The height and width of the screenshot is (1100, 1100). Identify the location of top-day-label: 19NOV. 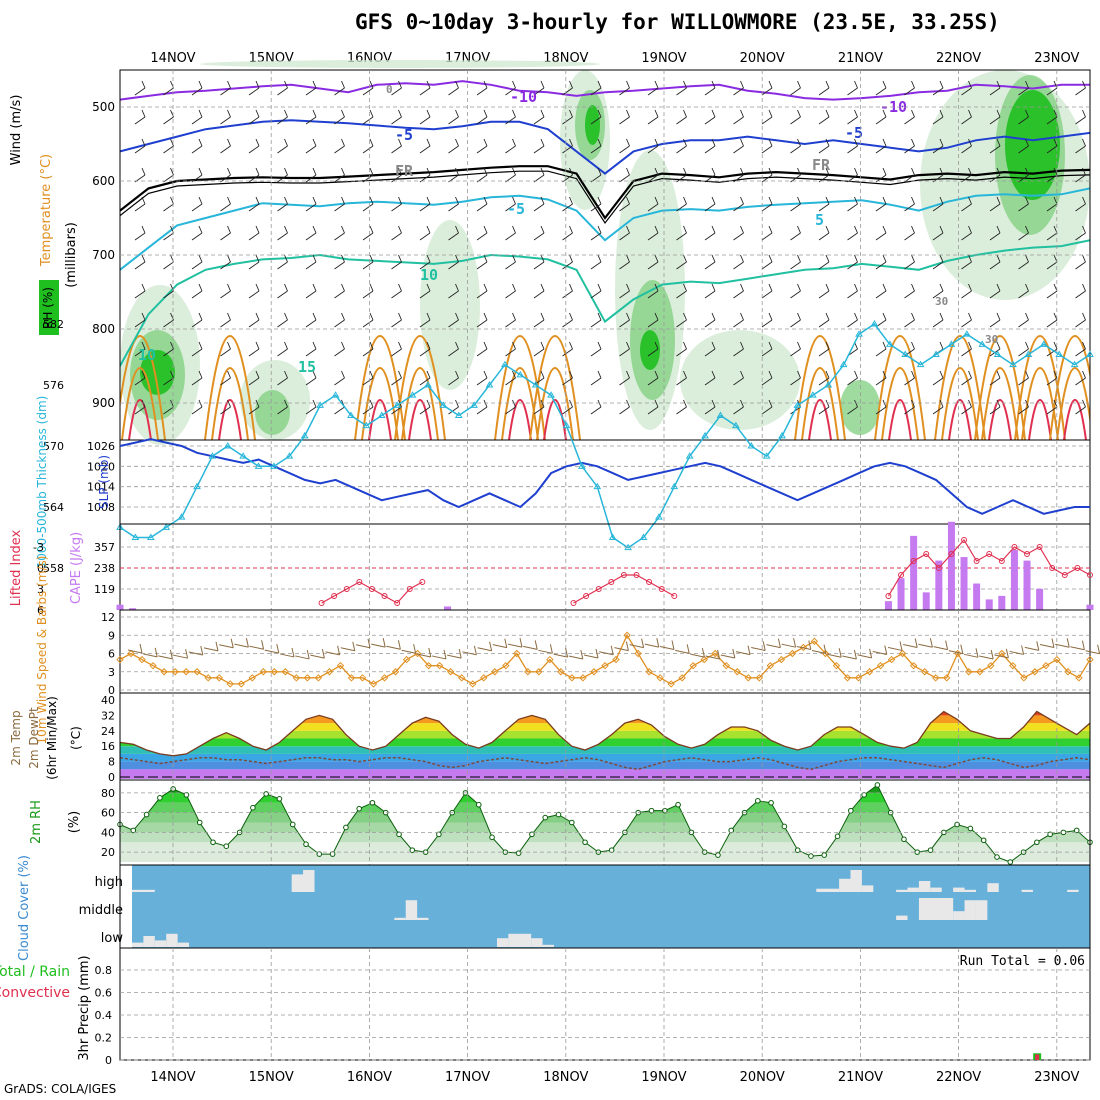
(663, 58).